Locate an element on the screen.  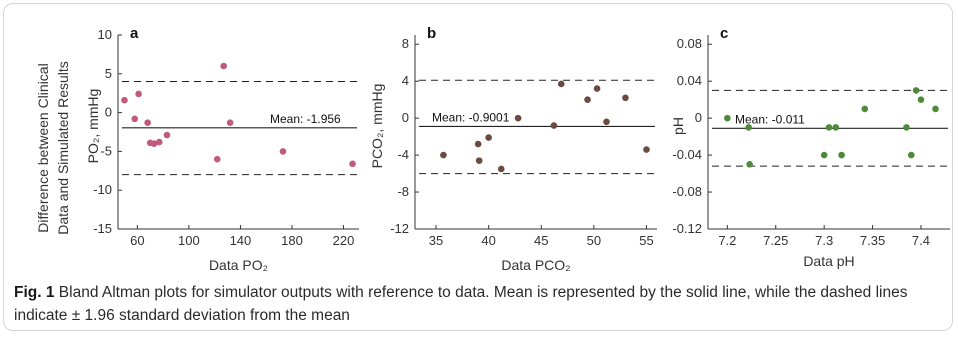
y-tick-label: 4 is located at coordinates (405, 80).